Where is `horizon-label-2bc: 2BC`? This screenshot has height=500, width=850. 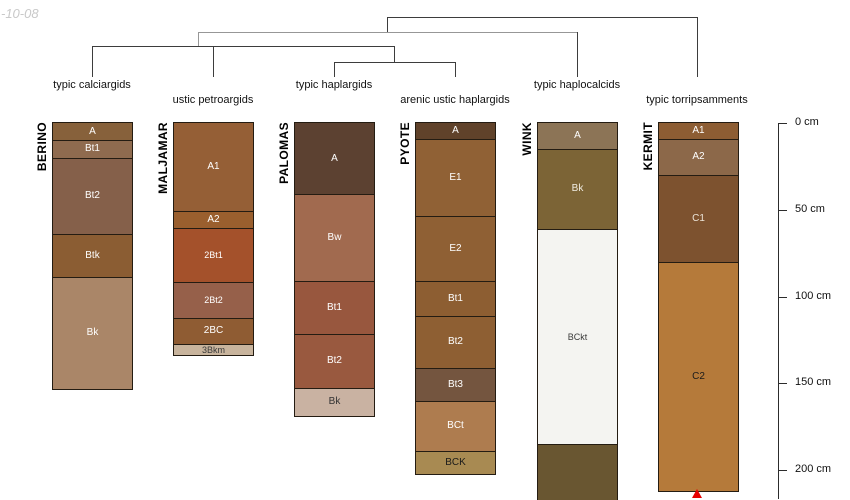
horizon-label-2bc: 2BC is located at coordinates (213, 330).